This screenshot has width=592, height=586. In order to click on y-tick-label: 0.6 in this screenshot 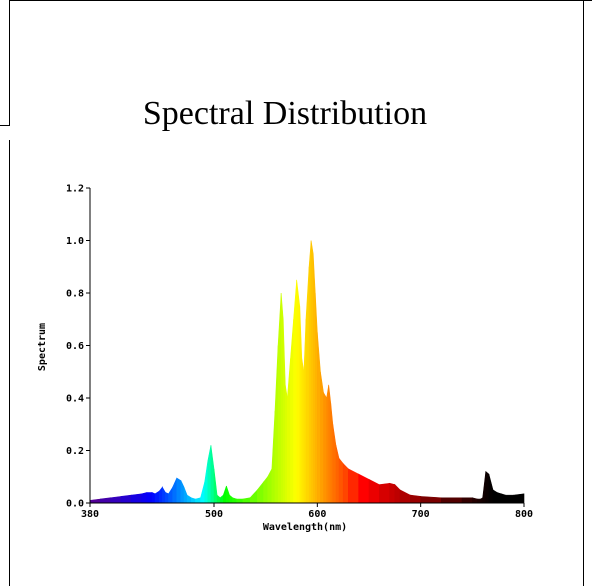, I will do `click(75, 346)`.